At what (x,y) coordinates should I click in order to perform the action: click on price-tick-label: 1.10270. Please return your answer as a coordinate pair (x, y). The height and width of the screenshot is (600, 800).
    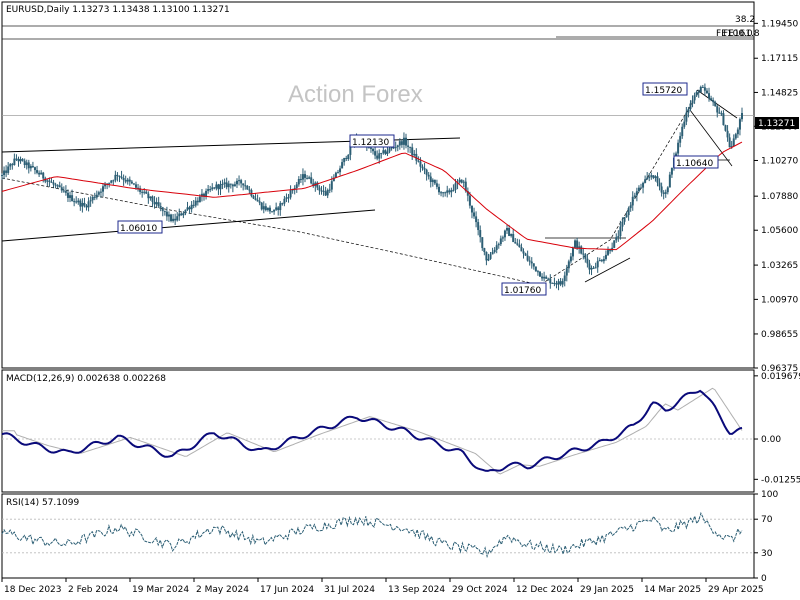
    Looking at the image, I should click on (779, 161).